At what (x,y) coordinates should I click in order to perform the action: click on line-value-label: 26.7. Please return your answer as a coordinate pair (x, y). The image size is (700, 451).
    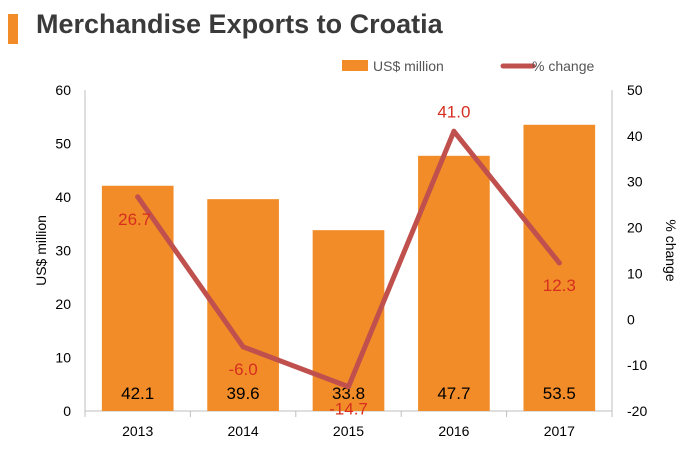
    Looking at the image, I should click on (134, 219).